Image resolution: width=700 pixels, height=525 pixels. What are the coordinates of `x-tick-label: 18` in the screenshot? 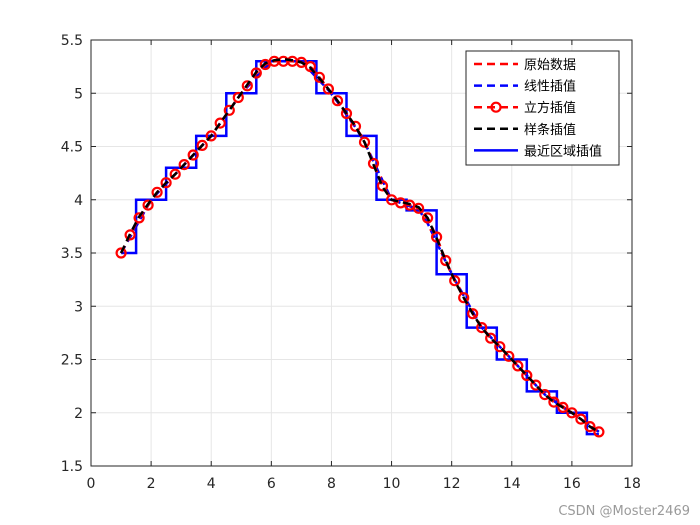 It's located at (632, 484).